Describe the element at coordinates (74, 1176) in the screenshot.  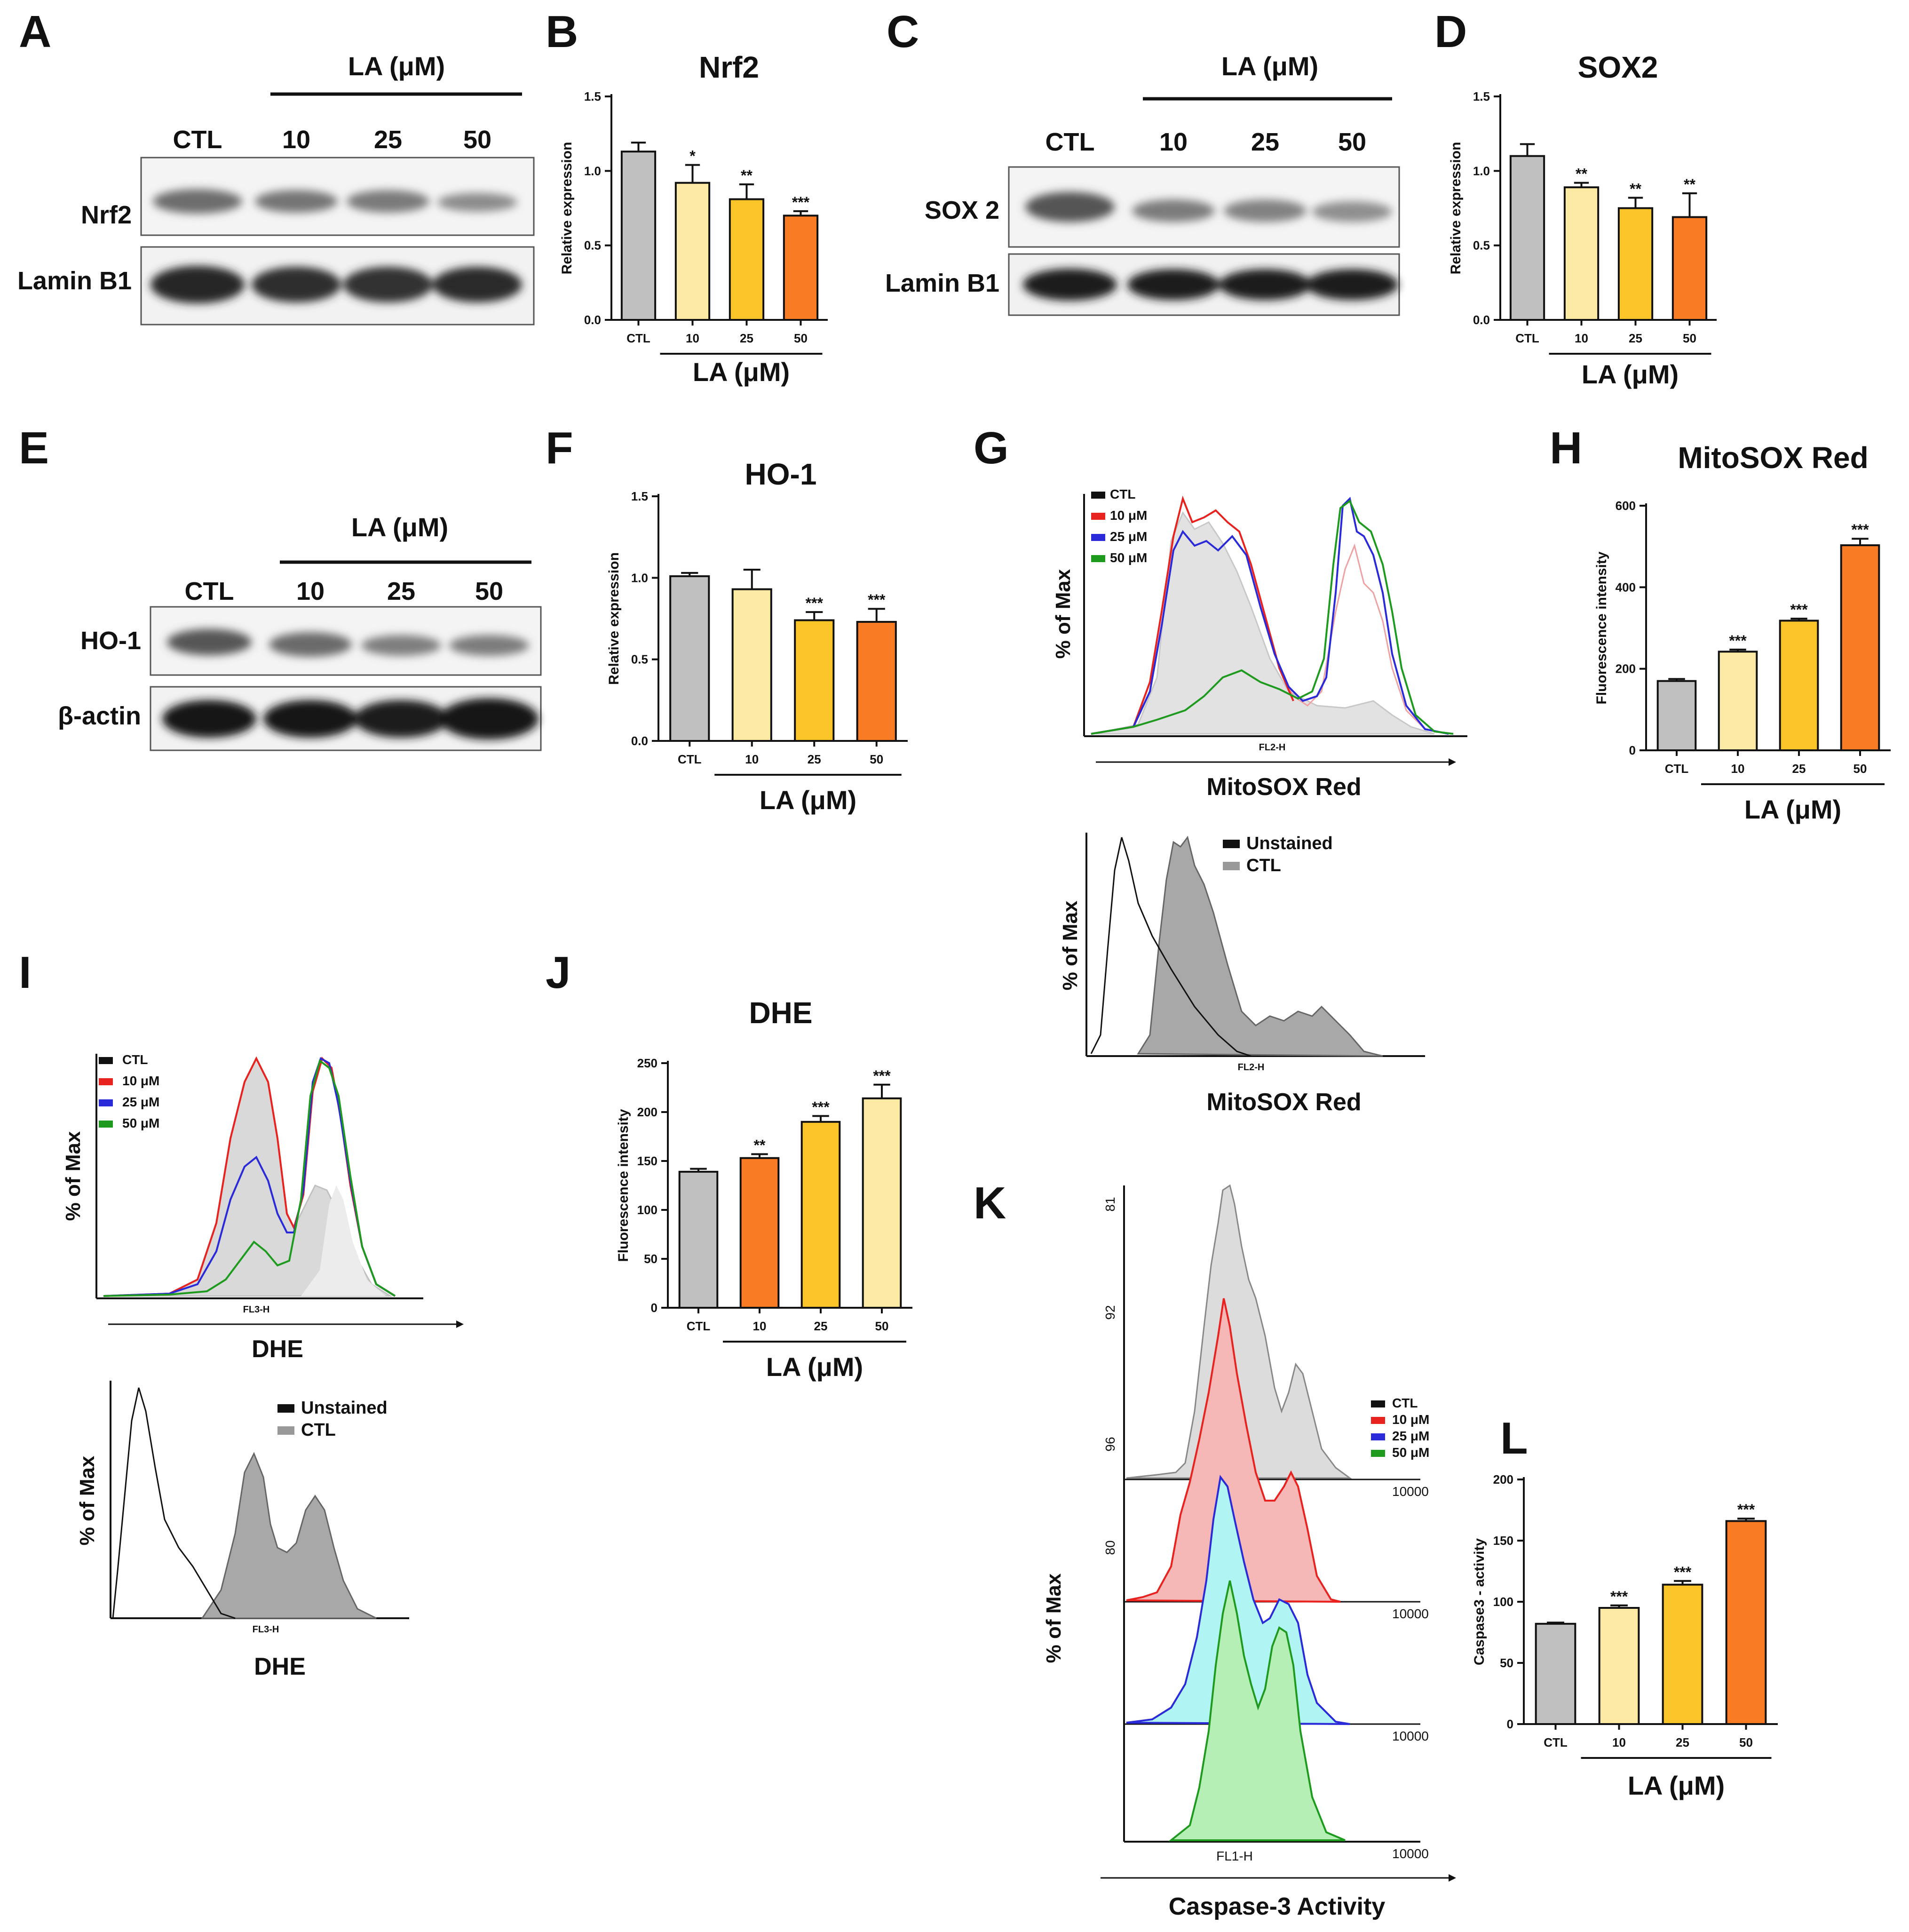
I see `i-ylabel: % of Max` at that location.